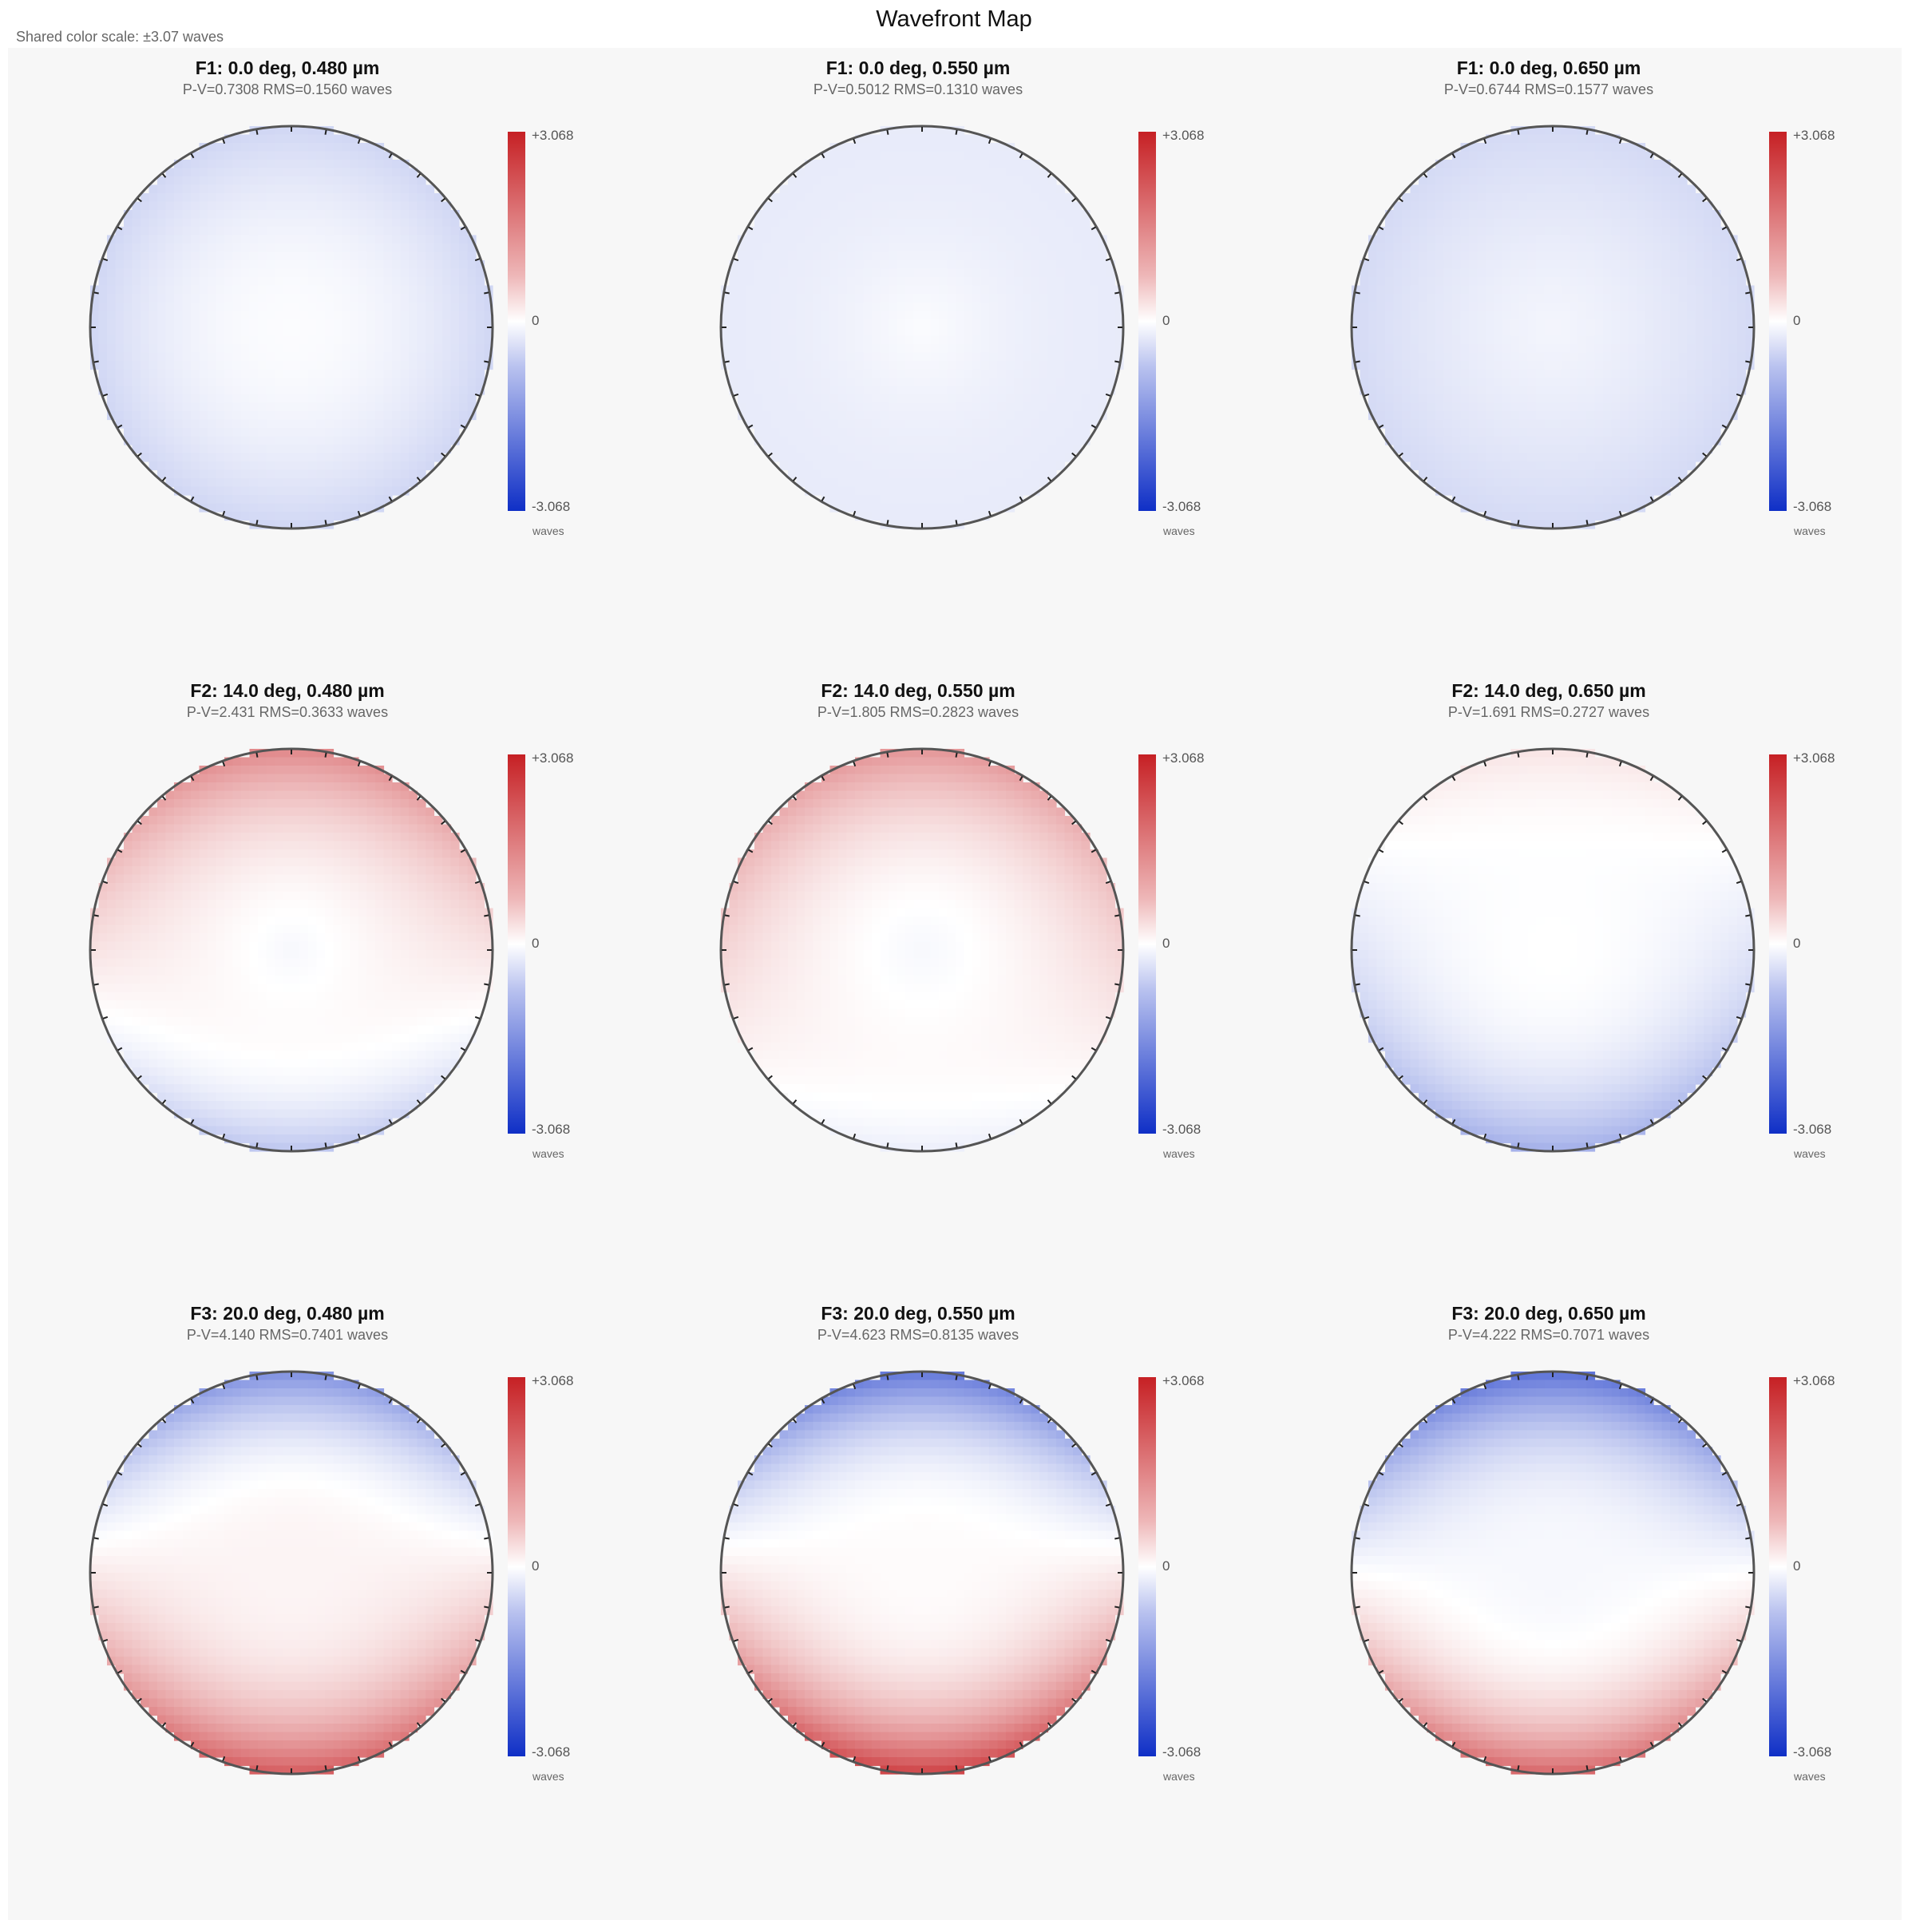 The height and width of the screenshot is (1932, 1908). Describe the element at coordinates (1548, 89) in the screenshot. I see `panel-stats: P-V=0.6744 RMS=0.1577 waves` at that location.